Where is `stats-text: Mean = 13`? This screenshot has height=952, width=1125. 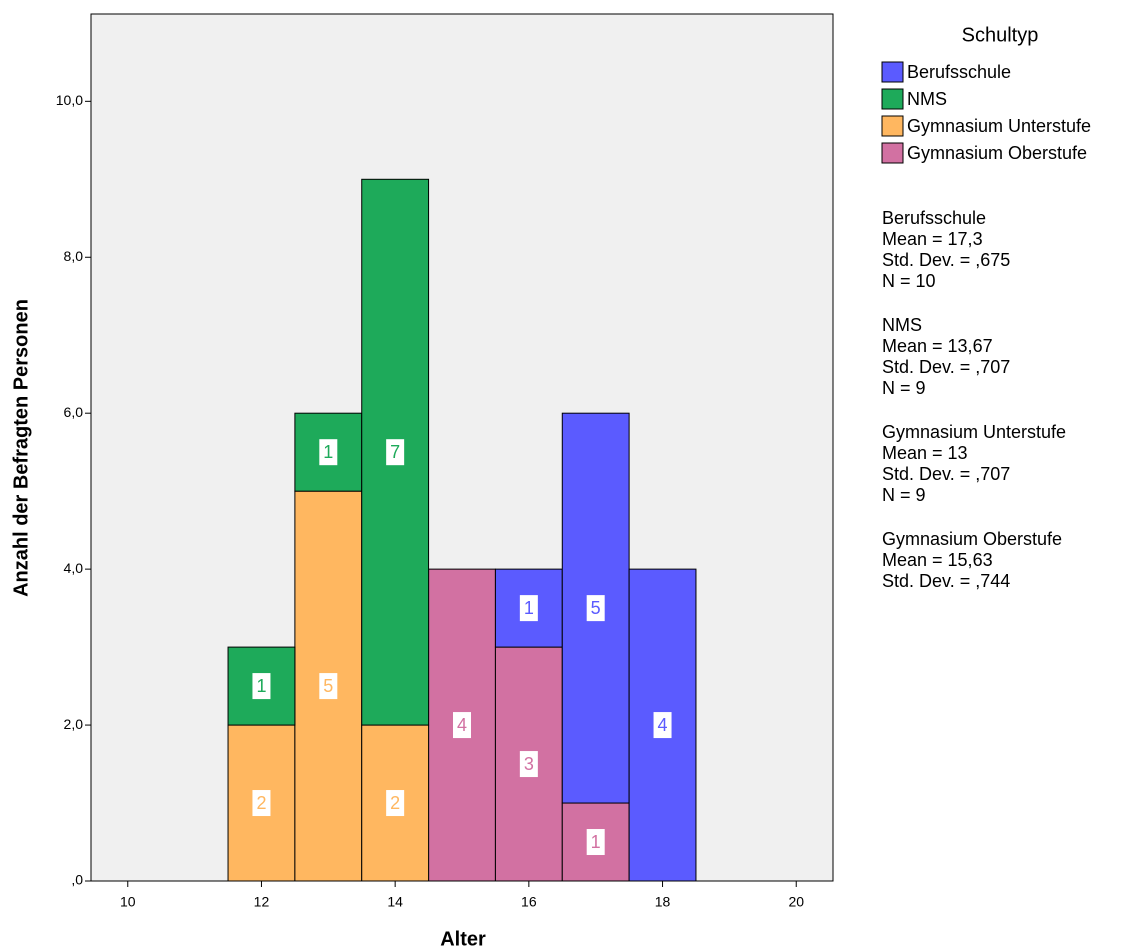
stats-text: Mean = 13 is located at coordinates (925, 453).